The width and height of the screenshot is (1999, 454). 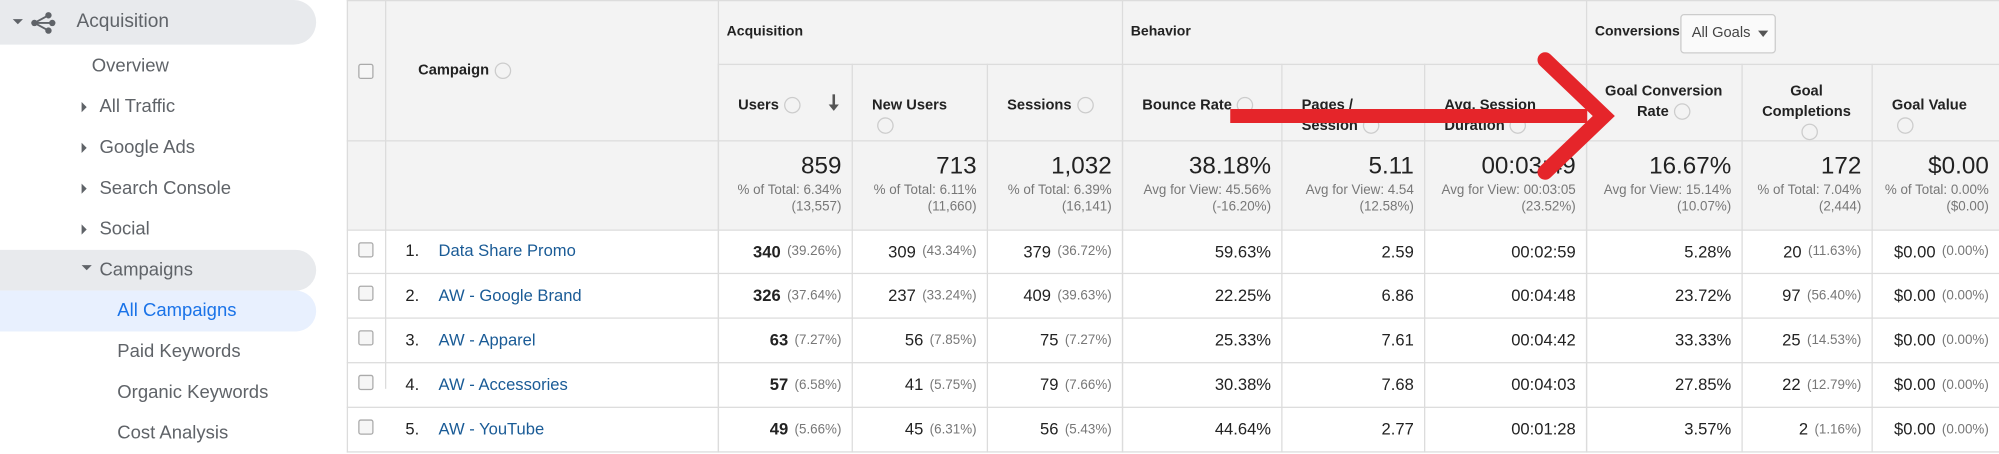 I want to click on nav-item: Campaigns, so click(x=146, y=270).